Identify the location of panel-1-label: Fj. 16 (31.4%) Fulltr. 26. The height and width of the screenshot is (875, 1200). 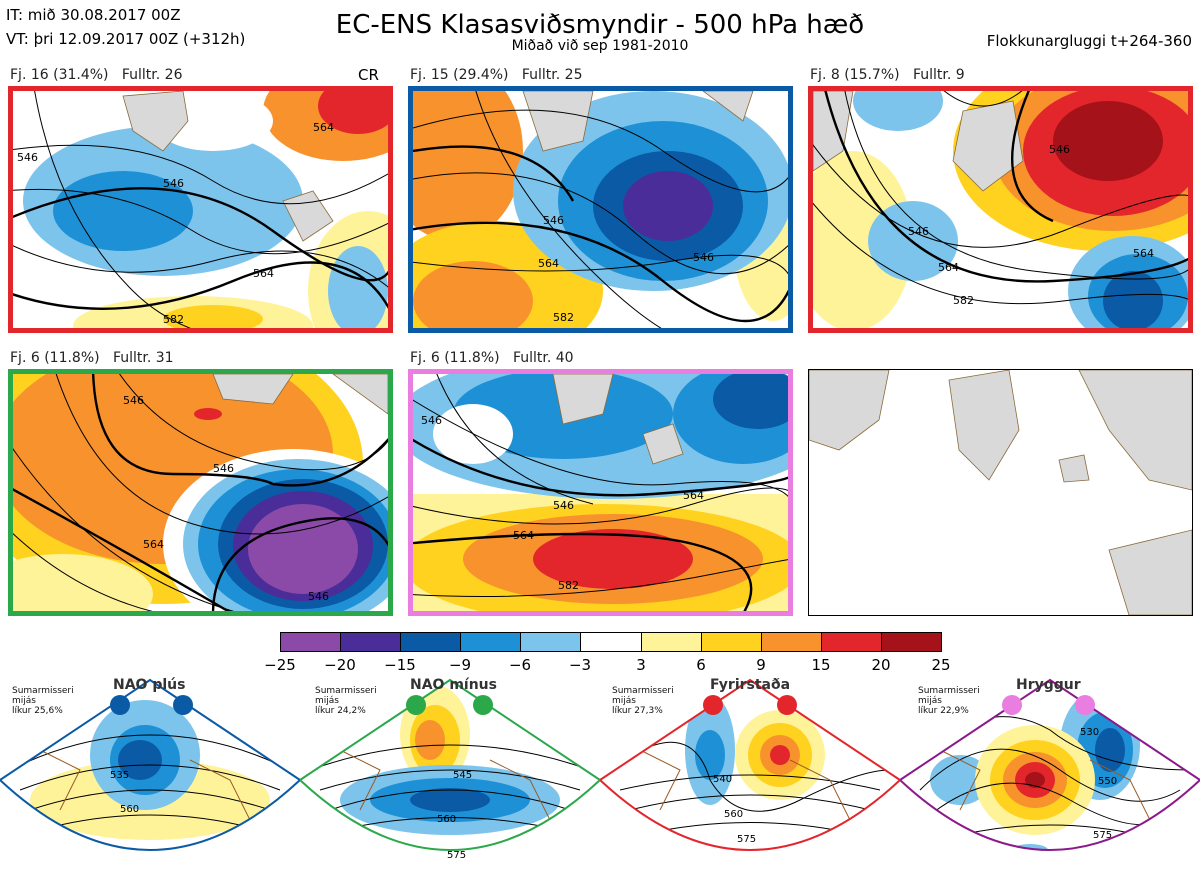
(96, 75).